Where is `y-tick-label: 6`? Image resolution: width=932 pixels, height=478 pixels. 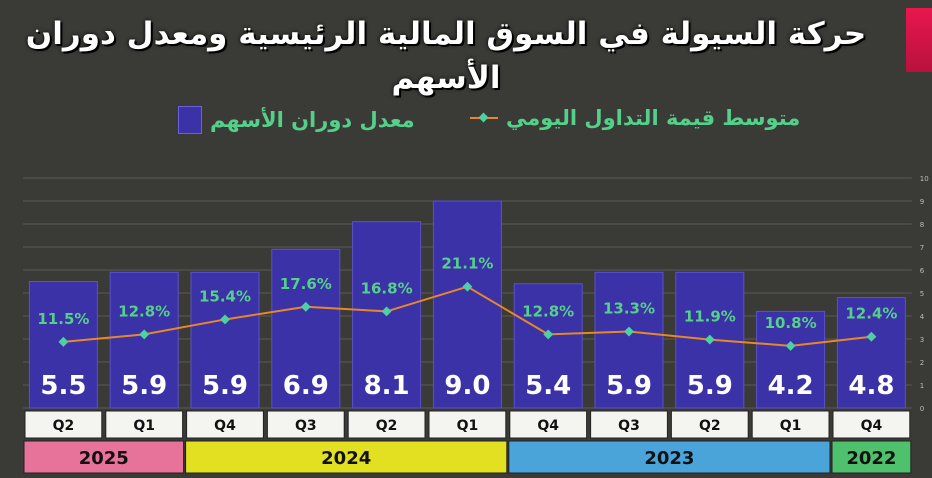 y-tick-label: 6 is located at coordinates (922, 271).